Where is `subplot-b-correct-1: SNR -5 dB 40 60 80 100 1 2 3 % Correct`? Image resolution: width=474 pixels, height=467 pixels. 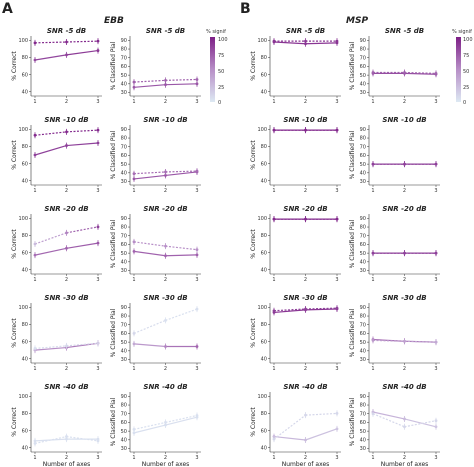
subplot-b-correct-1: SNR -5 dB 40 60 80 100 1 2 3 % Correct is located at coordinates (295, 66).